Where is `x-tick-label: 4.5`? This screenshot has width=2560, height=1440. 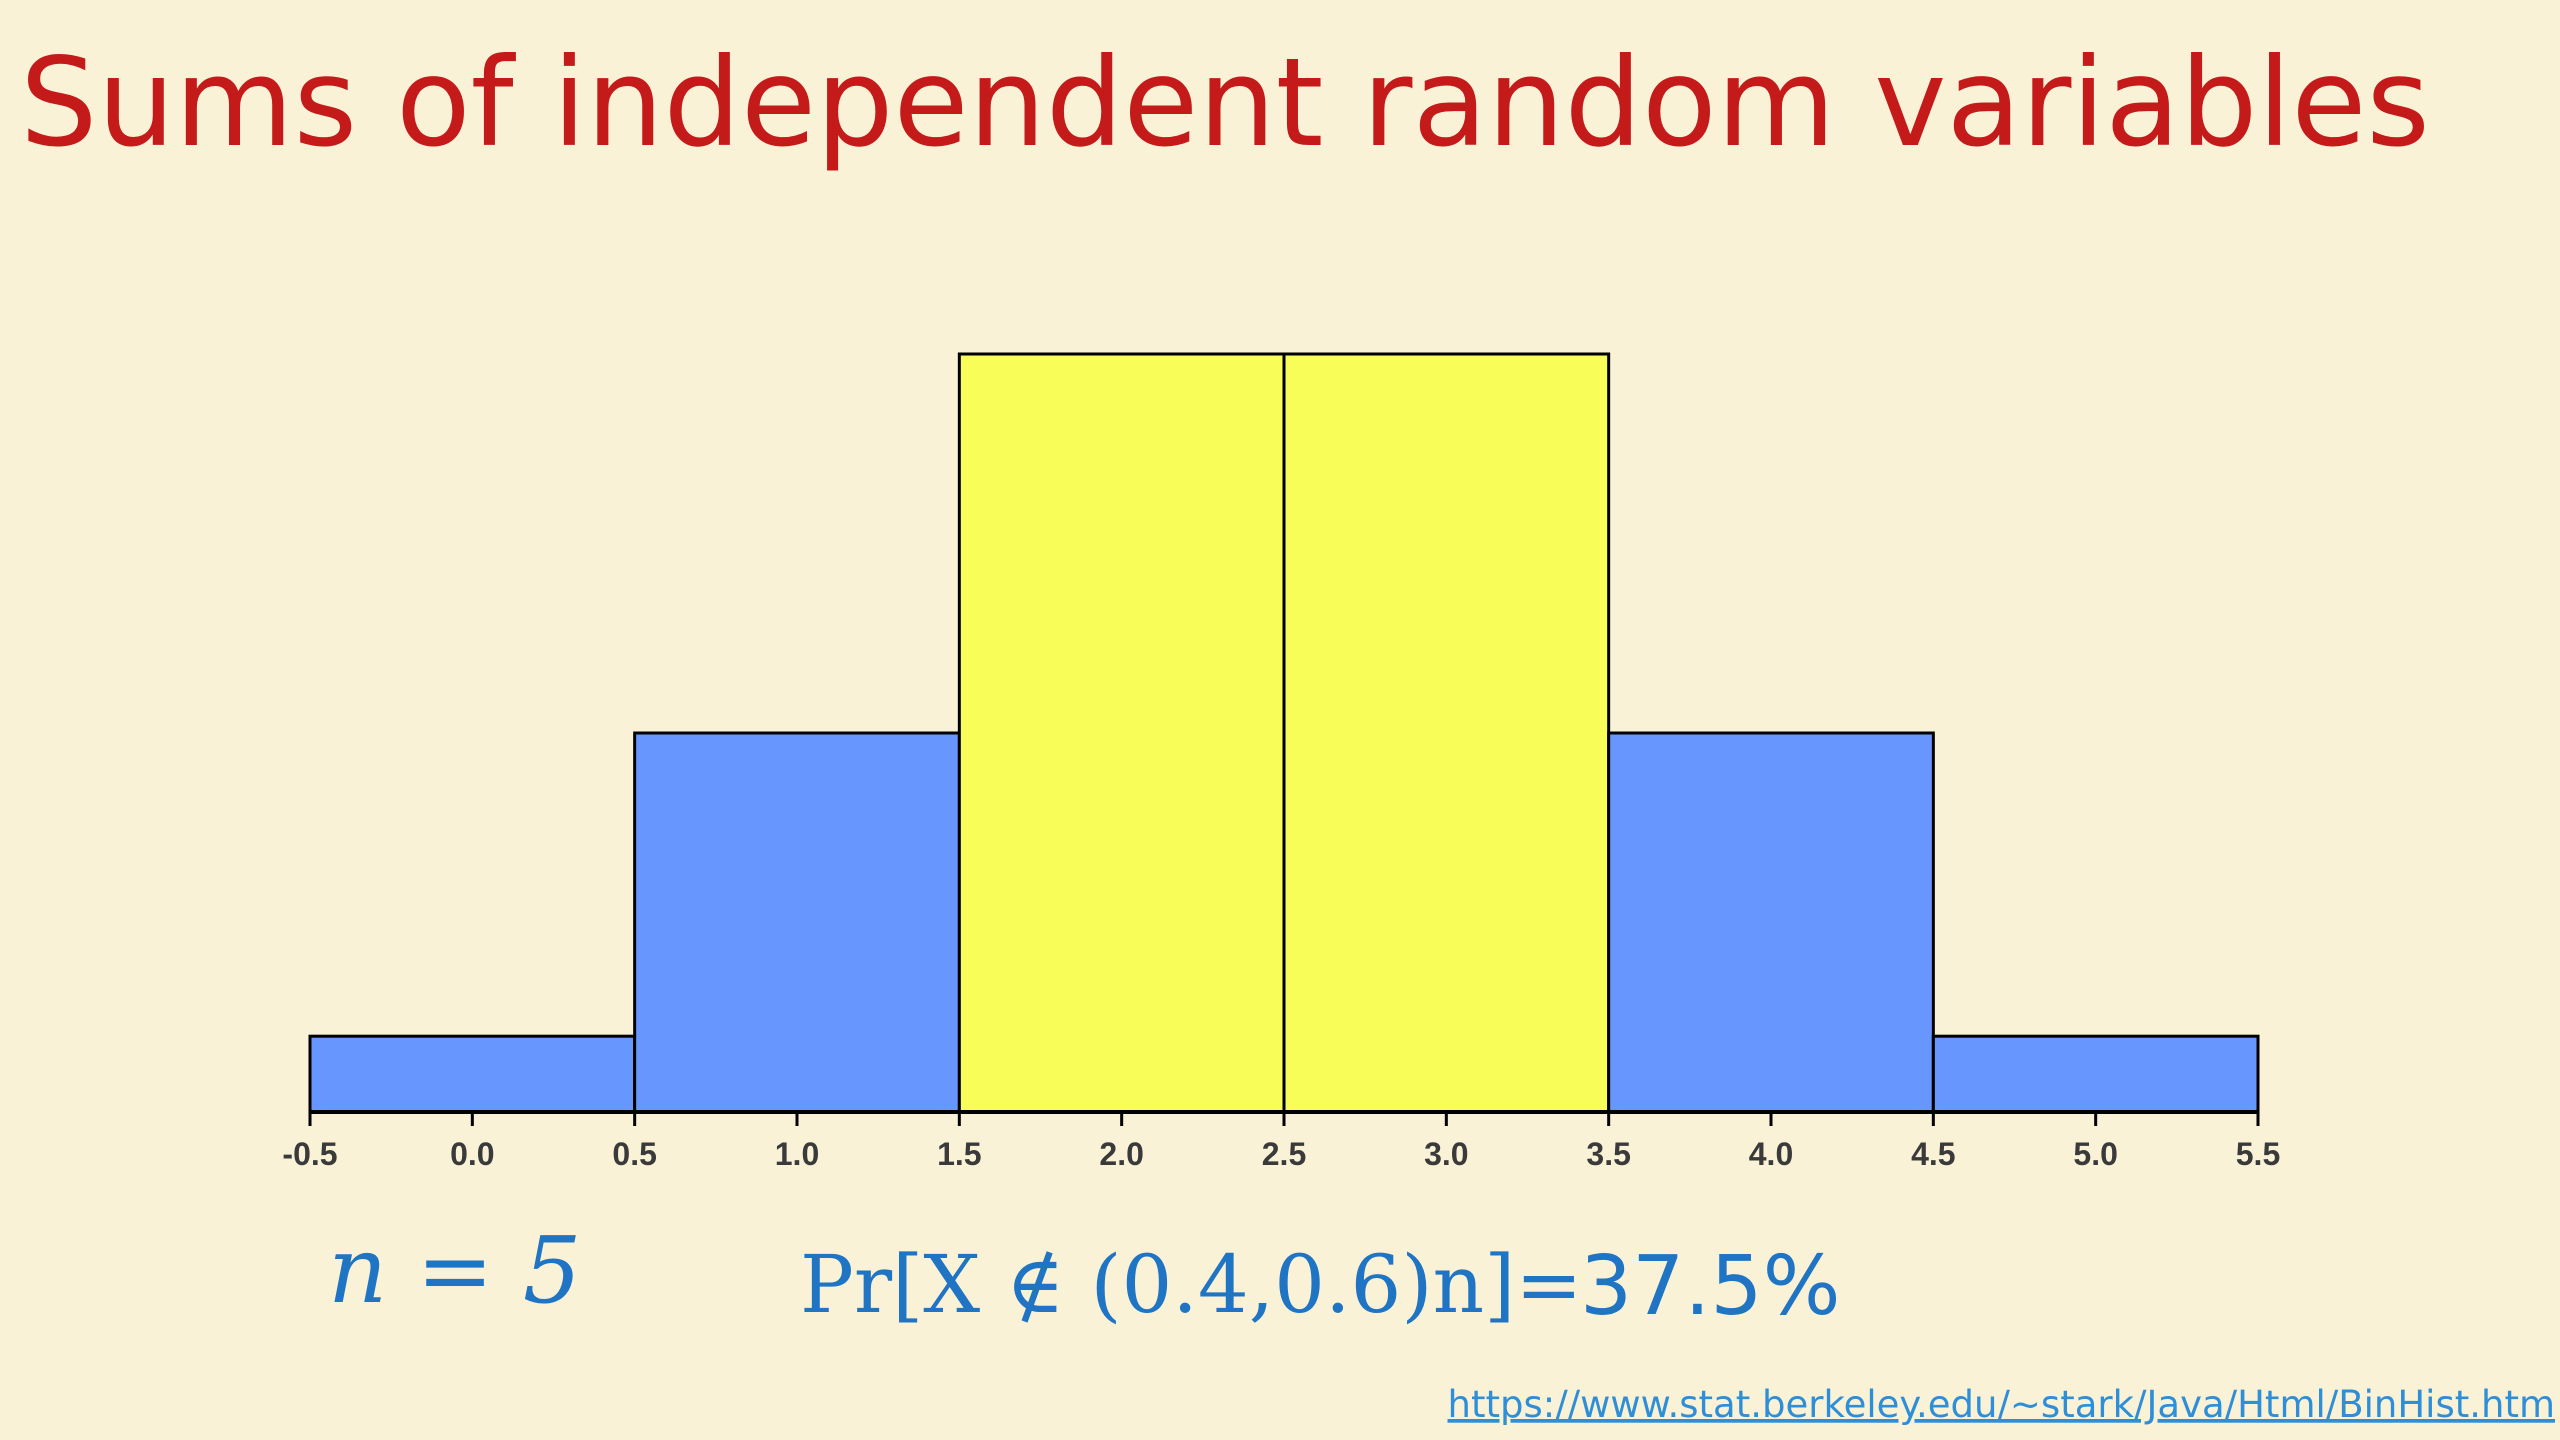 x-tick-label: 4.5 is located at coordinates (1933, 1154).